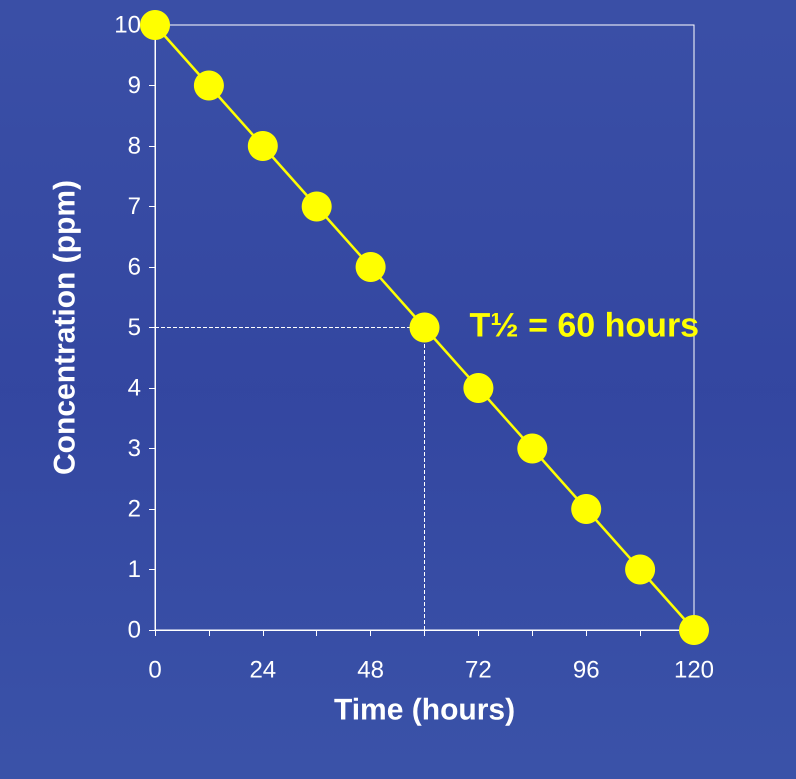  I want to click on x-tick-label: 96, so click(586, 670).